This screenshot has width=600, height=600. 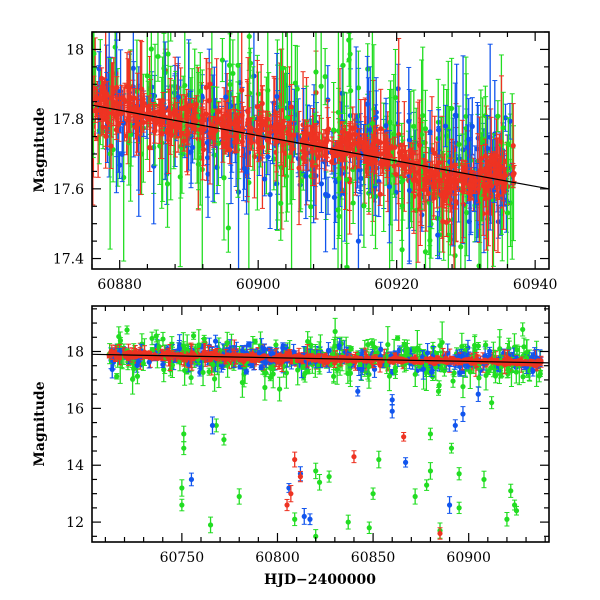 I want to click on bottom-x-tick-label: 60750, so click(x=182, y=558).